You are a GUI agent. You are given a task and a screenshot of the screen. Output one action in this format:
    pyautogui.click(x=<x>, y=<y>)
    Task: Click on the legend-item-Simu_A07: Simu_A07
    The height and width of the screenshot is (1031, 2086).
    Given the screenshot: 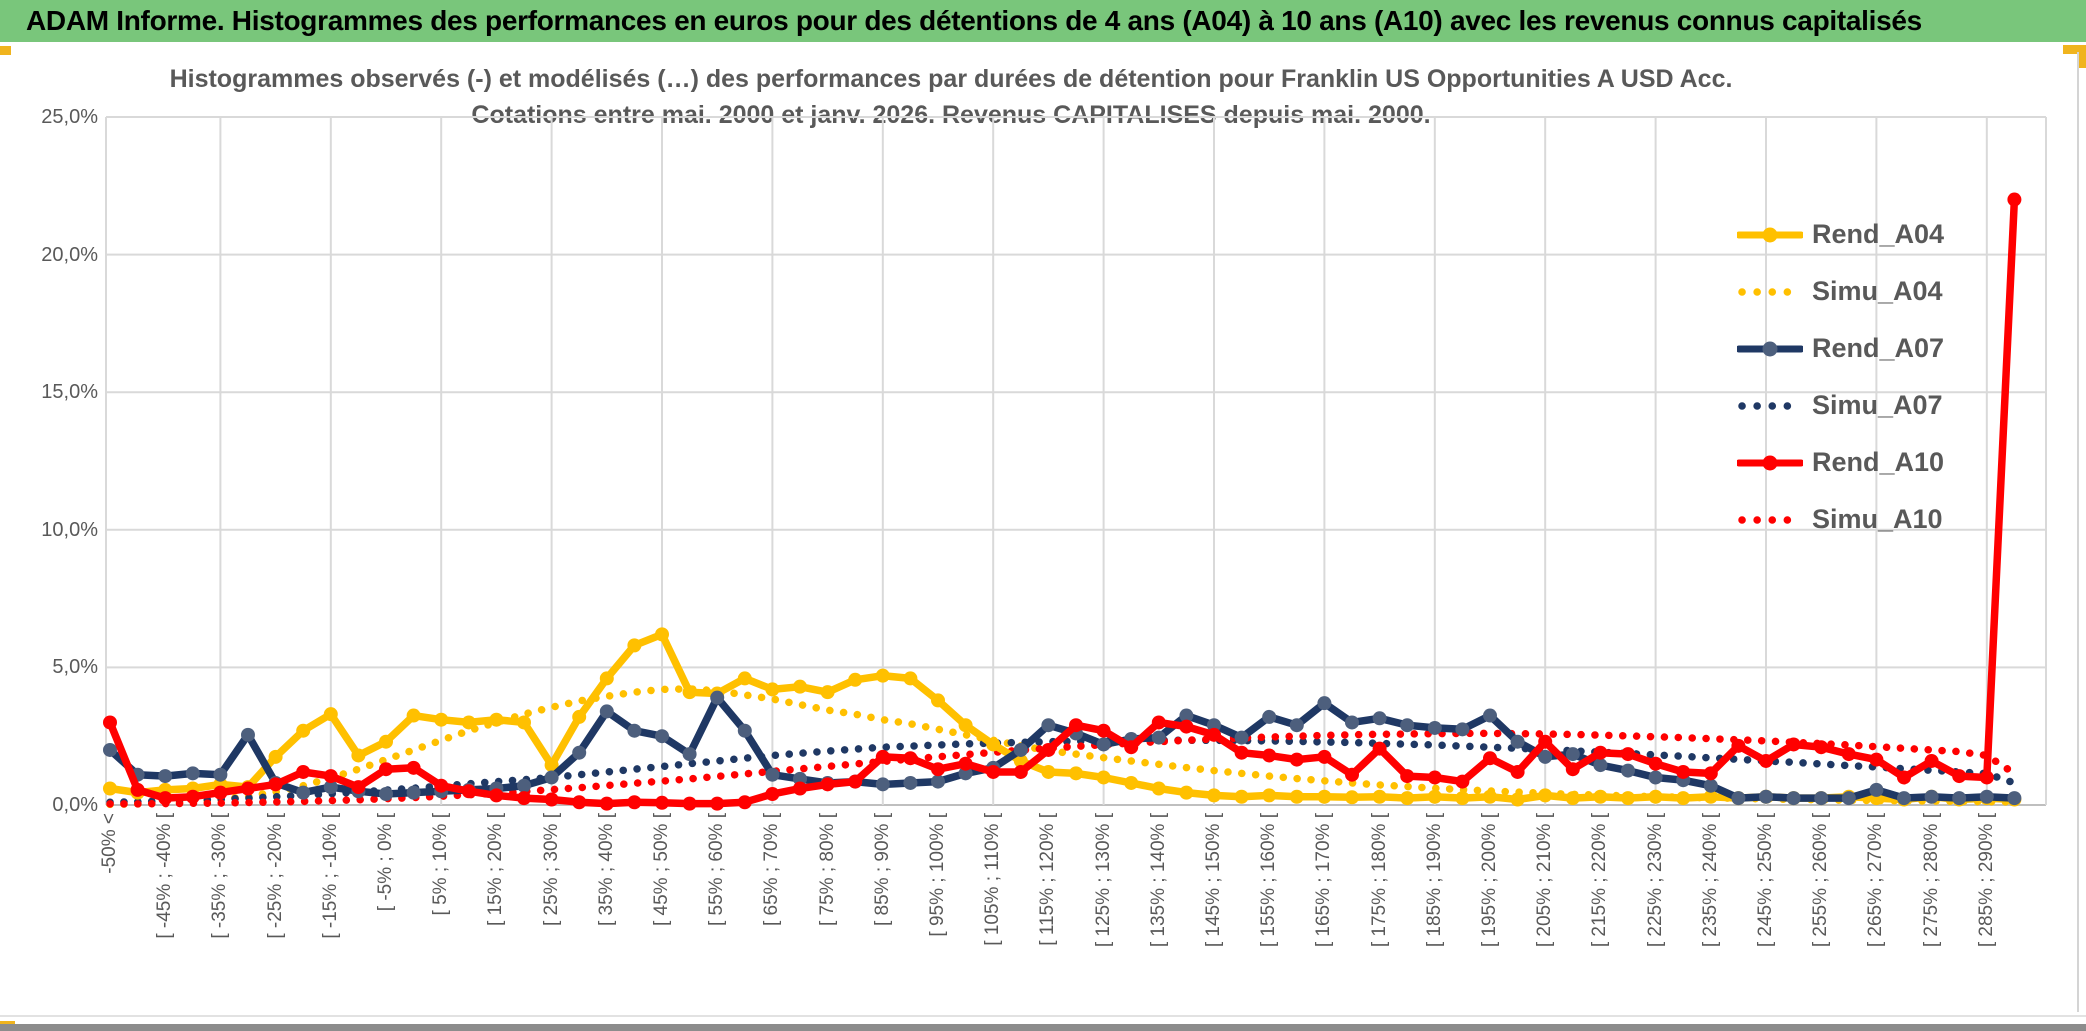 What is the action you would take?
    pyautogui.click(x=1840, y=405)
    